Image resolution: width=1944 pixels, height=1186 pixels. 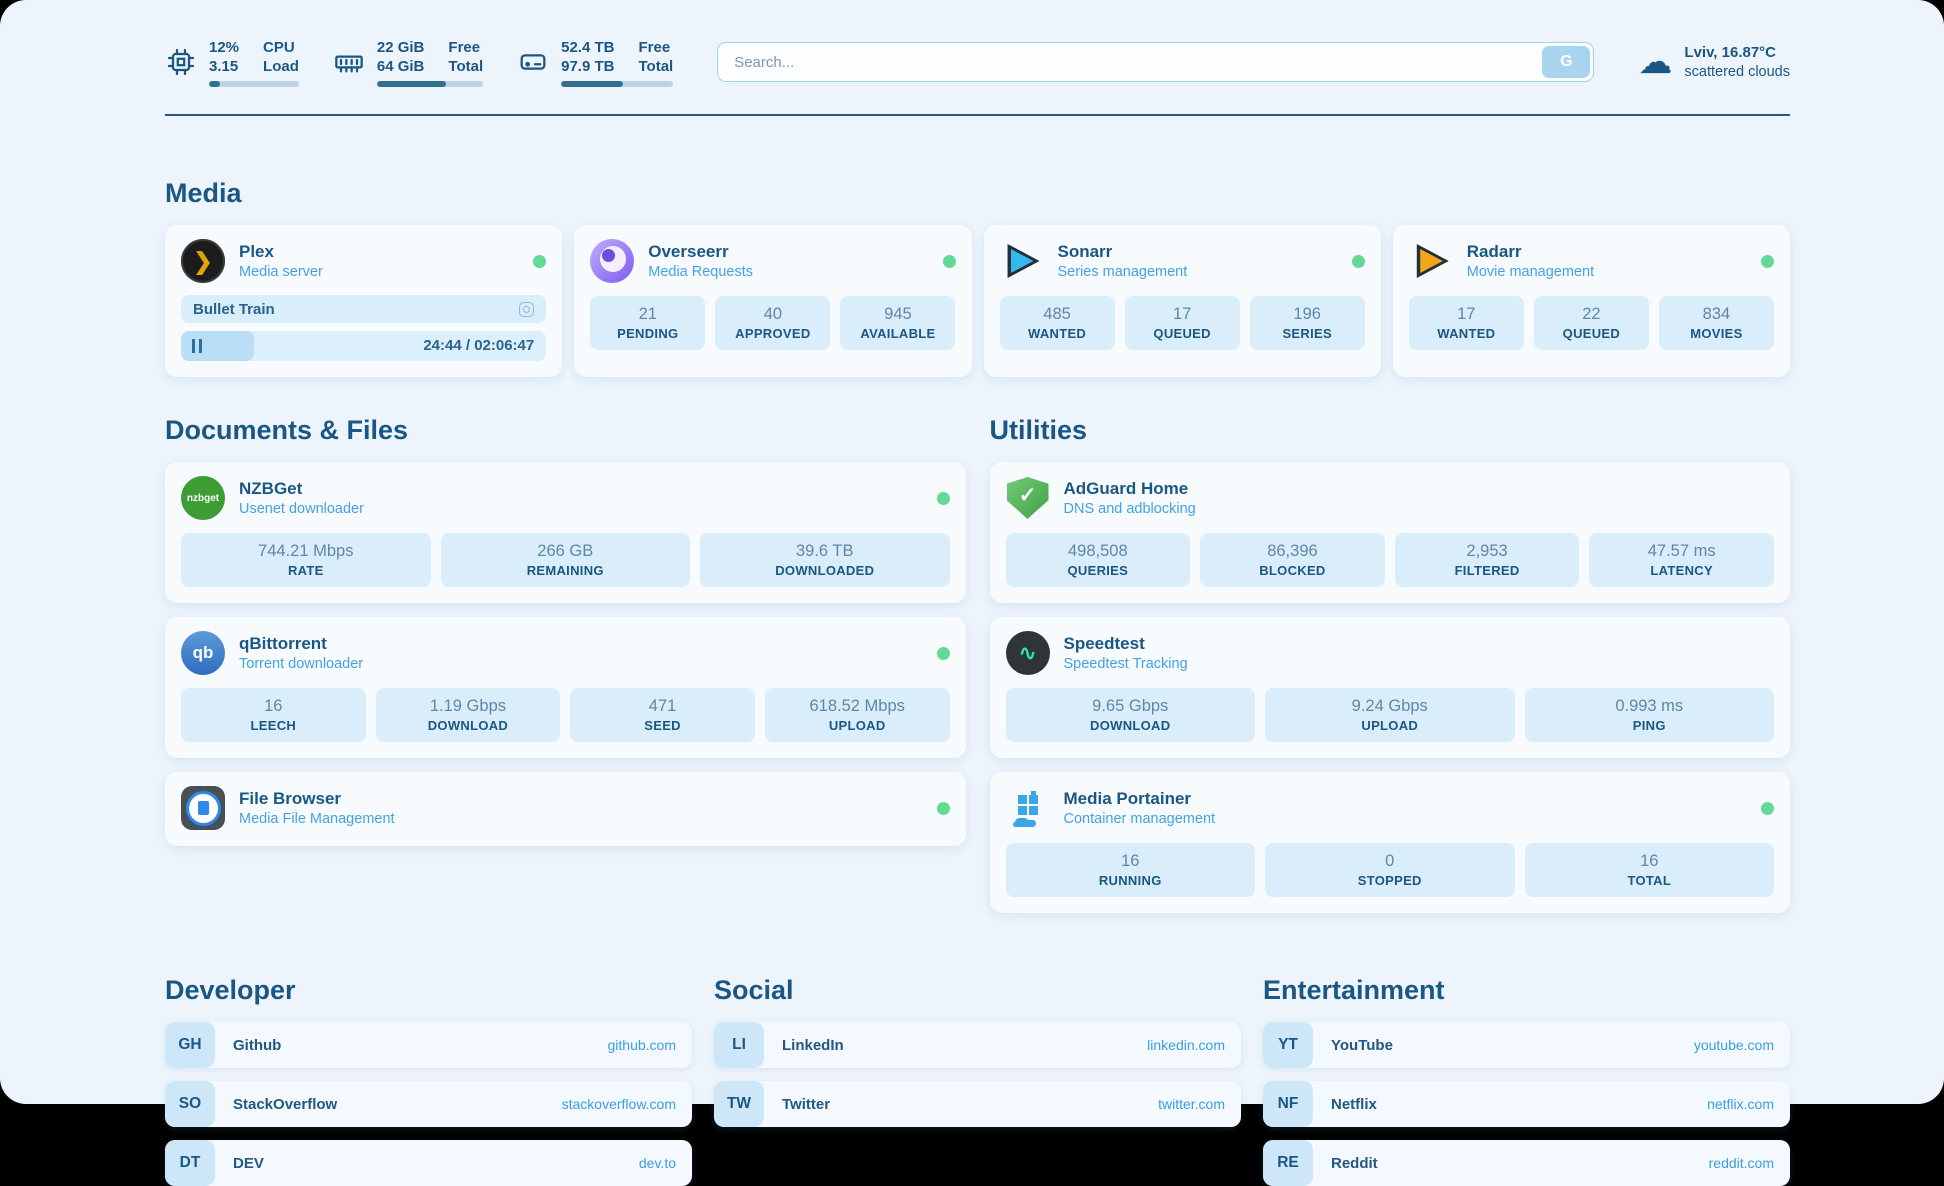 What do you see at coordinates (1139, 818) in the screenshot?
I see `service-subtitle: Container management` at bounding box center [1139, 818].